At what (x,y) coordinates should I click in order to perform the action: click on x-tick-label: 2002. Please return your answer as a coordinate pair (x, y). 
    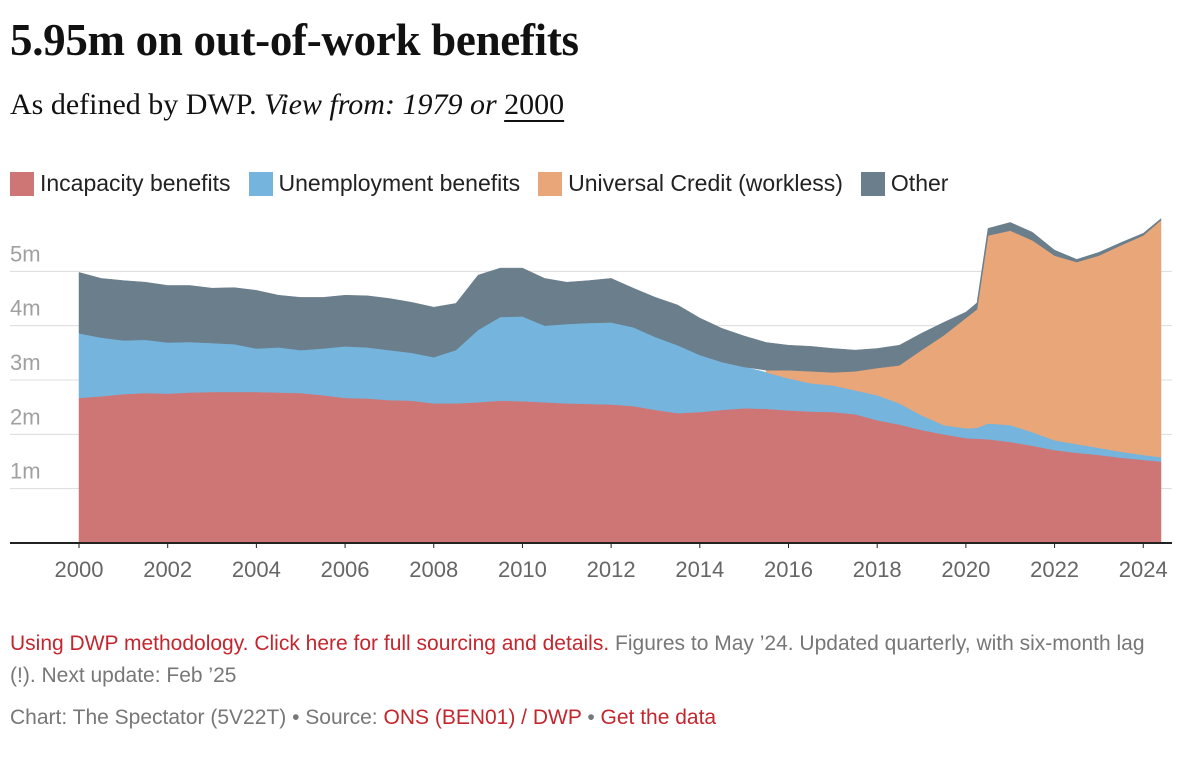
    Looking at the image, I should click on (167, 569).